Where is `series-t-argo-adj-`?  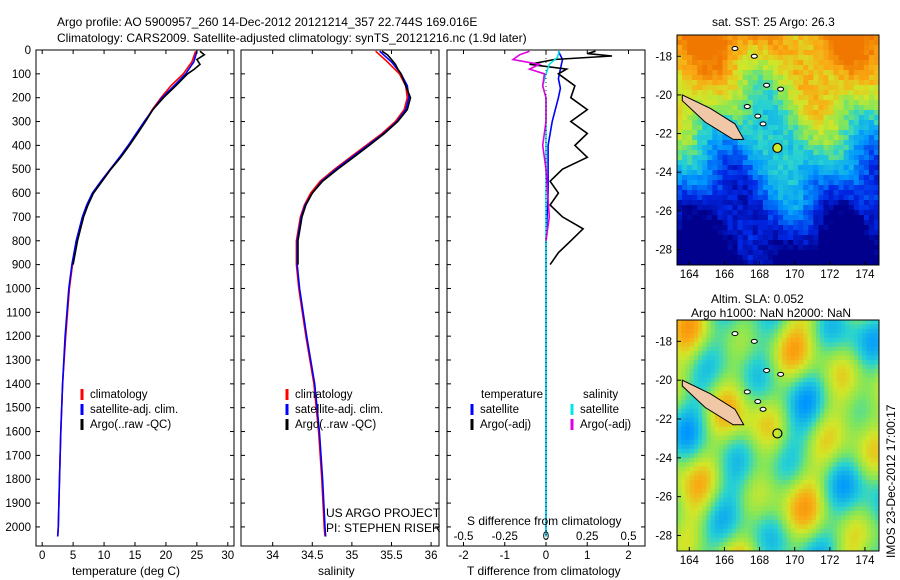
series-t-argo-adj- is located at coordinates (571, 158).